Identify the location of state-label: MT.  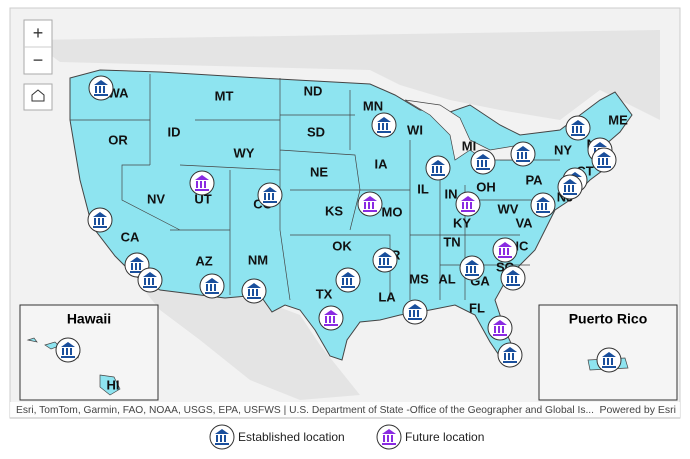
(224, 95).